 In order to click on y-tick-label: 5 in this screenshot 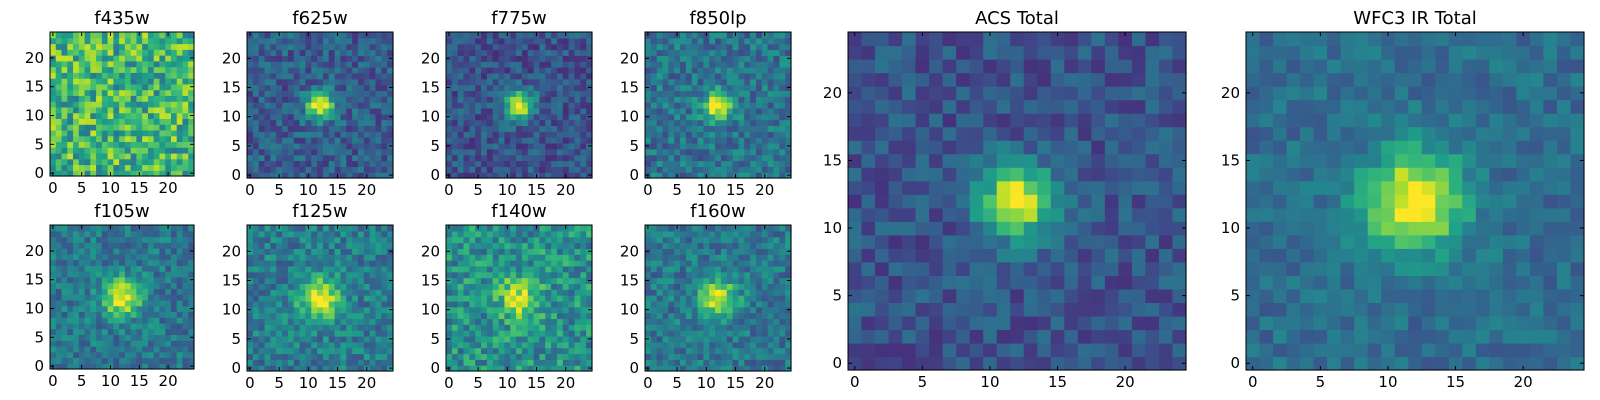, I will do `click(236, 146)`.